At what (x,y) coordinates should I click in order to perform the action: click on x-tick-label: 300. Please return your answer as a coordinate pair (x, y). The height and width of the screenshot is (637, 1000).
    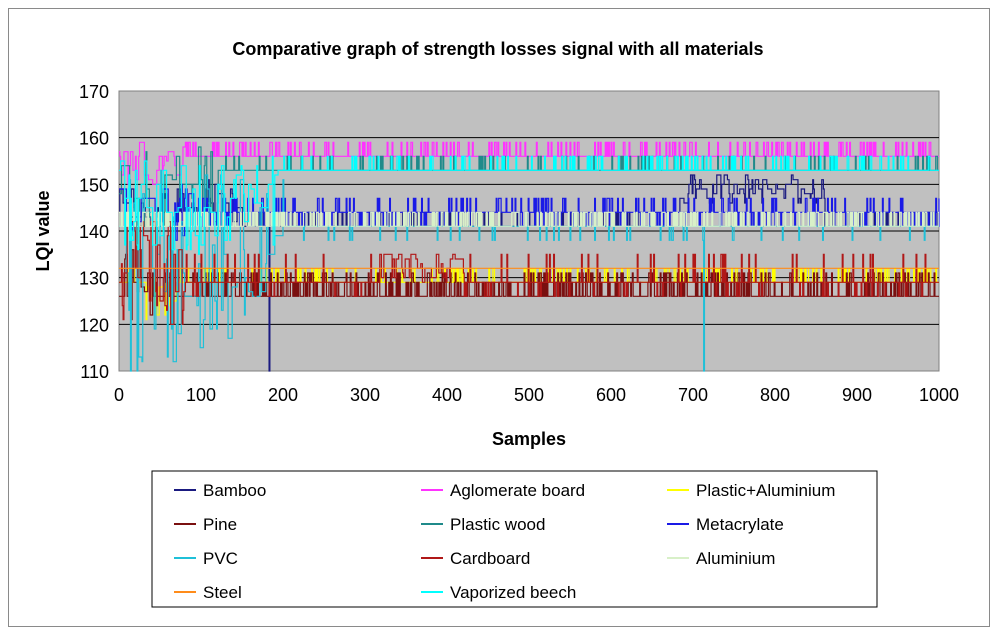
    Looking at the image, I should click on (365, 395).